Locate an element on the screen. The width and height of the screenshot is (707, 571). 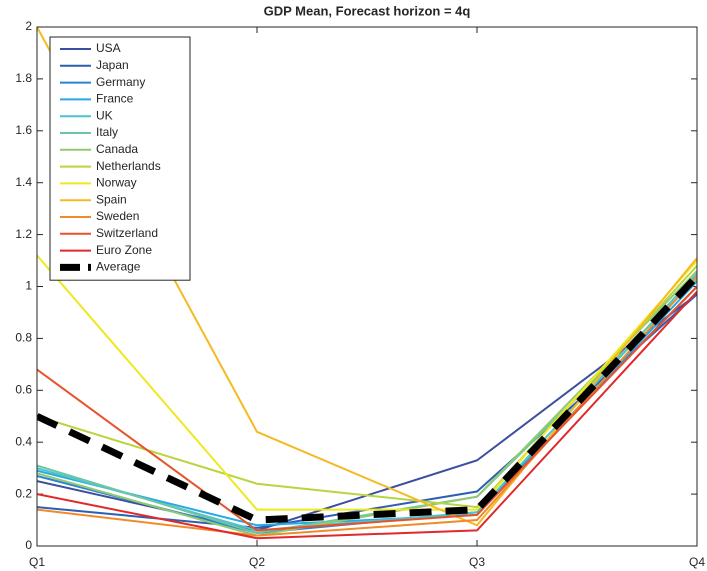
x-tick-label: Q2 is located at coordinates (257, 562).